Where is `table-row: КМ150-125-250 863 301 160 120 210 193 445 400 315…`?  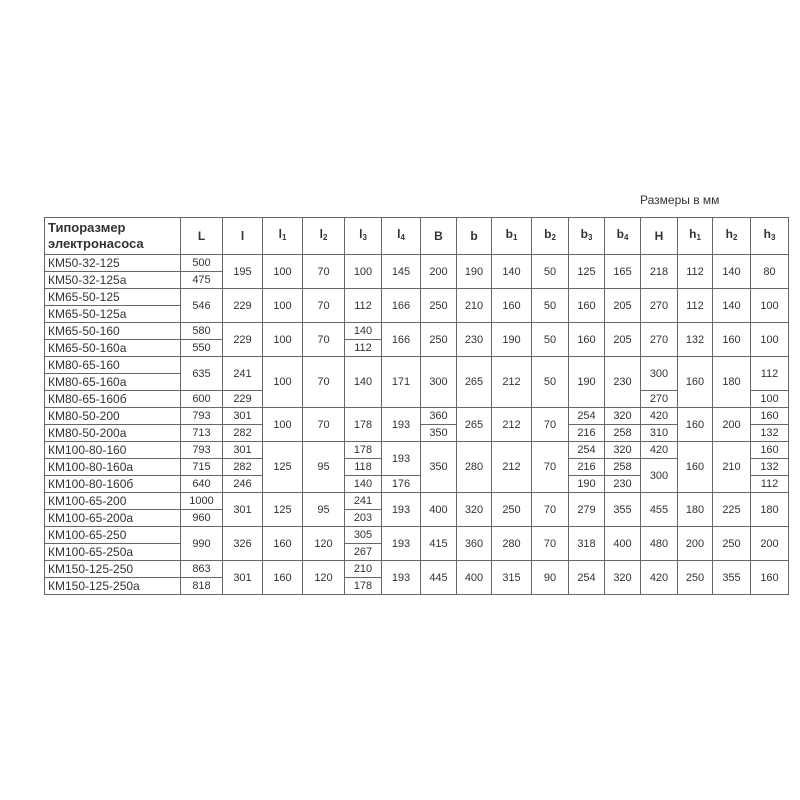
table-row: КМ150-125-250 863 301 160 120 210 193 445 400 315… is located at coordinates (416, 577).